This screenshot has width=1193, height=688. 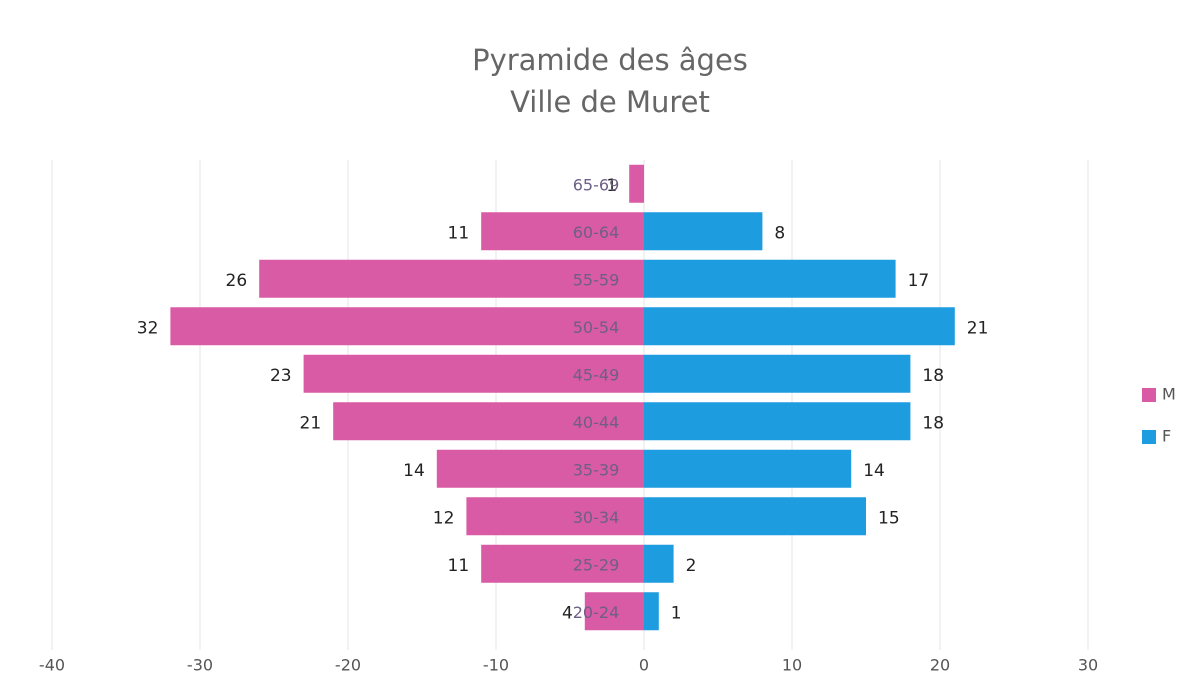 What do you see at coordinates (52, 665) in the screenshot?
I see `x-tick-label: -40` at bounding box center [52, 665].